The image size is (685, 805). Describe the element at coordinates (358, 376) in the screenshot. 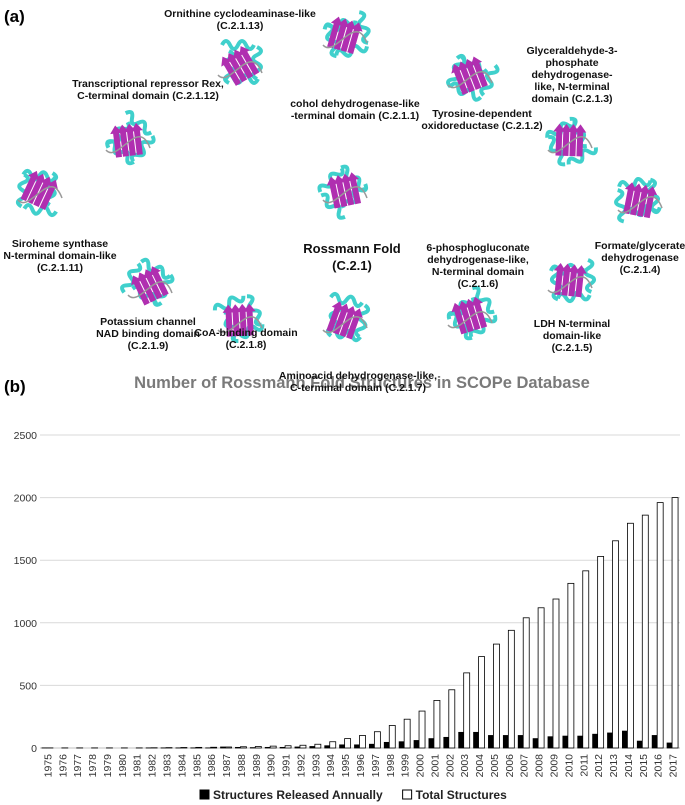

I see `structure-label: Aminoacid dehydrogenase-like,` at that location.